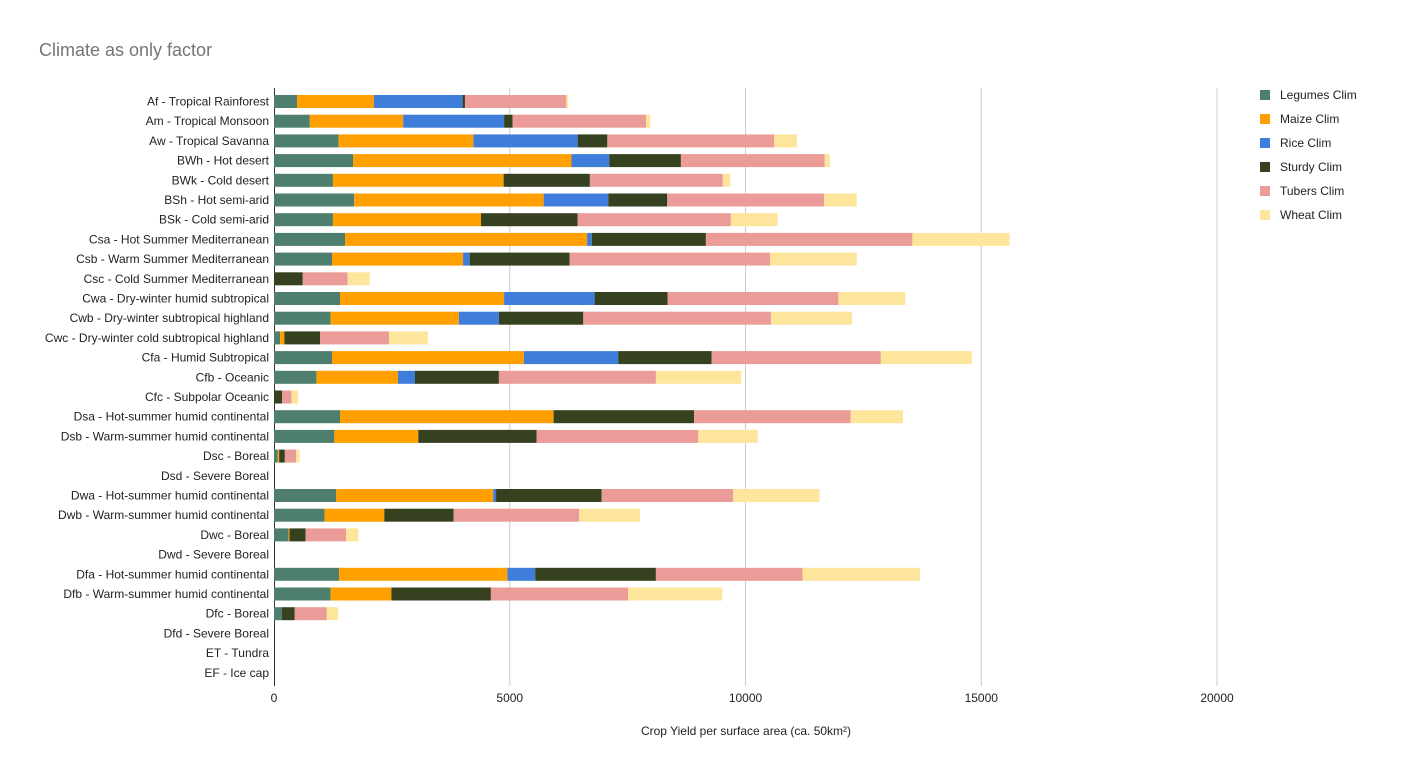 The width and height of the screenshot is (1401, 777). What do you see at coordinates (1309, 119) in the screenshot?
I see `legend-label: Maize Clim` at bounding box center [1309, 119].